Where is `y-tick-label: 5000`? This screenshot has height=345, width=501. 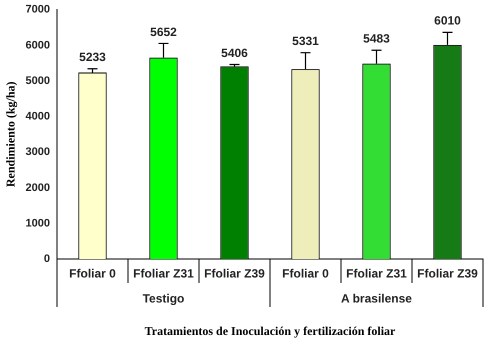 y-tick-label: 5000 is located at coordinates (38, 80).